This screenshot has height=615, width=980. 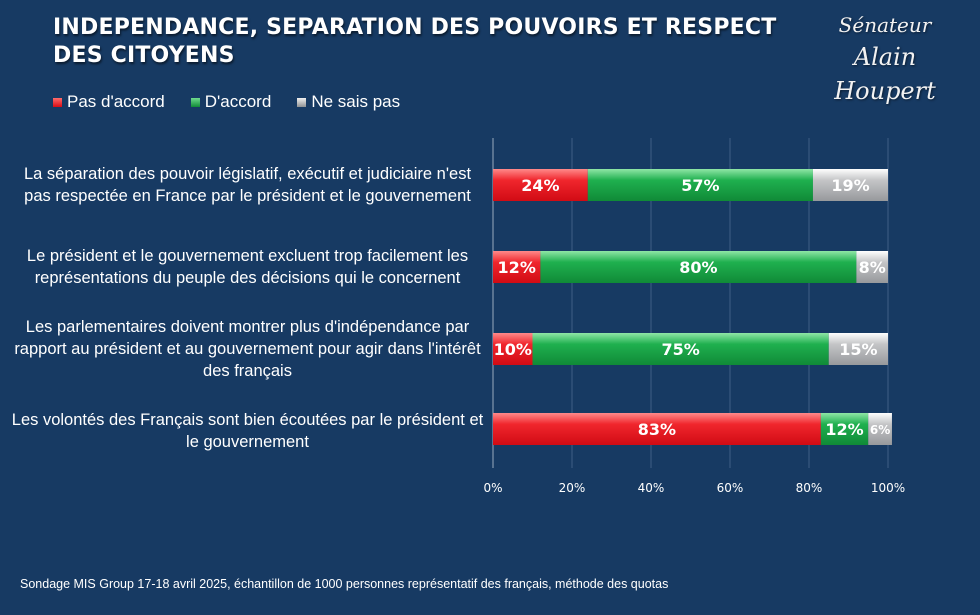 What do you see at coordinates (888, 488) in the screenshot?
I see `x-tick-label-5: 100%` at bounding box center [888, 488].